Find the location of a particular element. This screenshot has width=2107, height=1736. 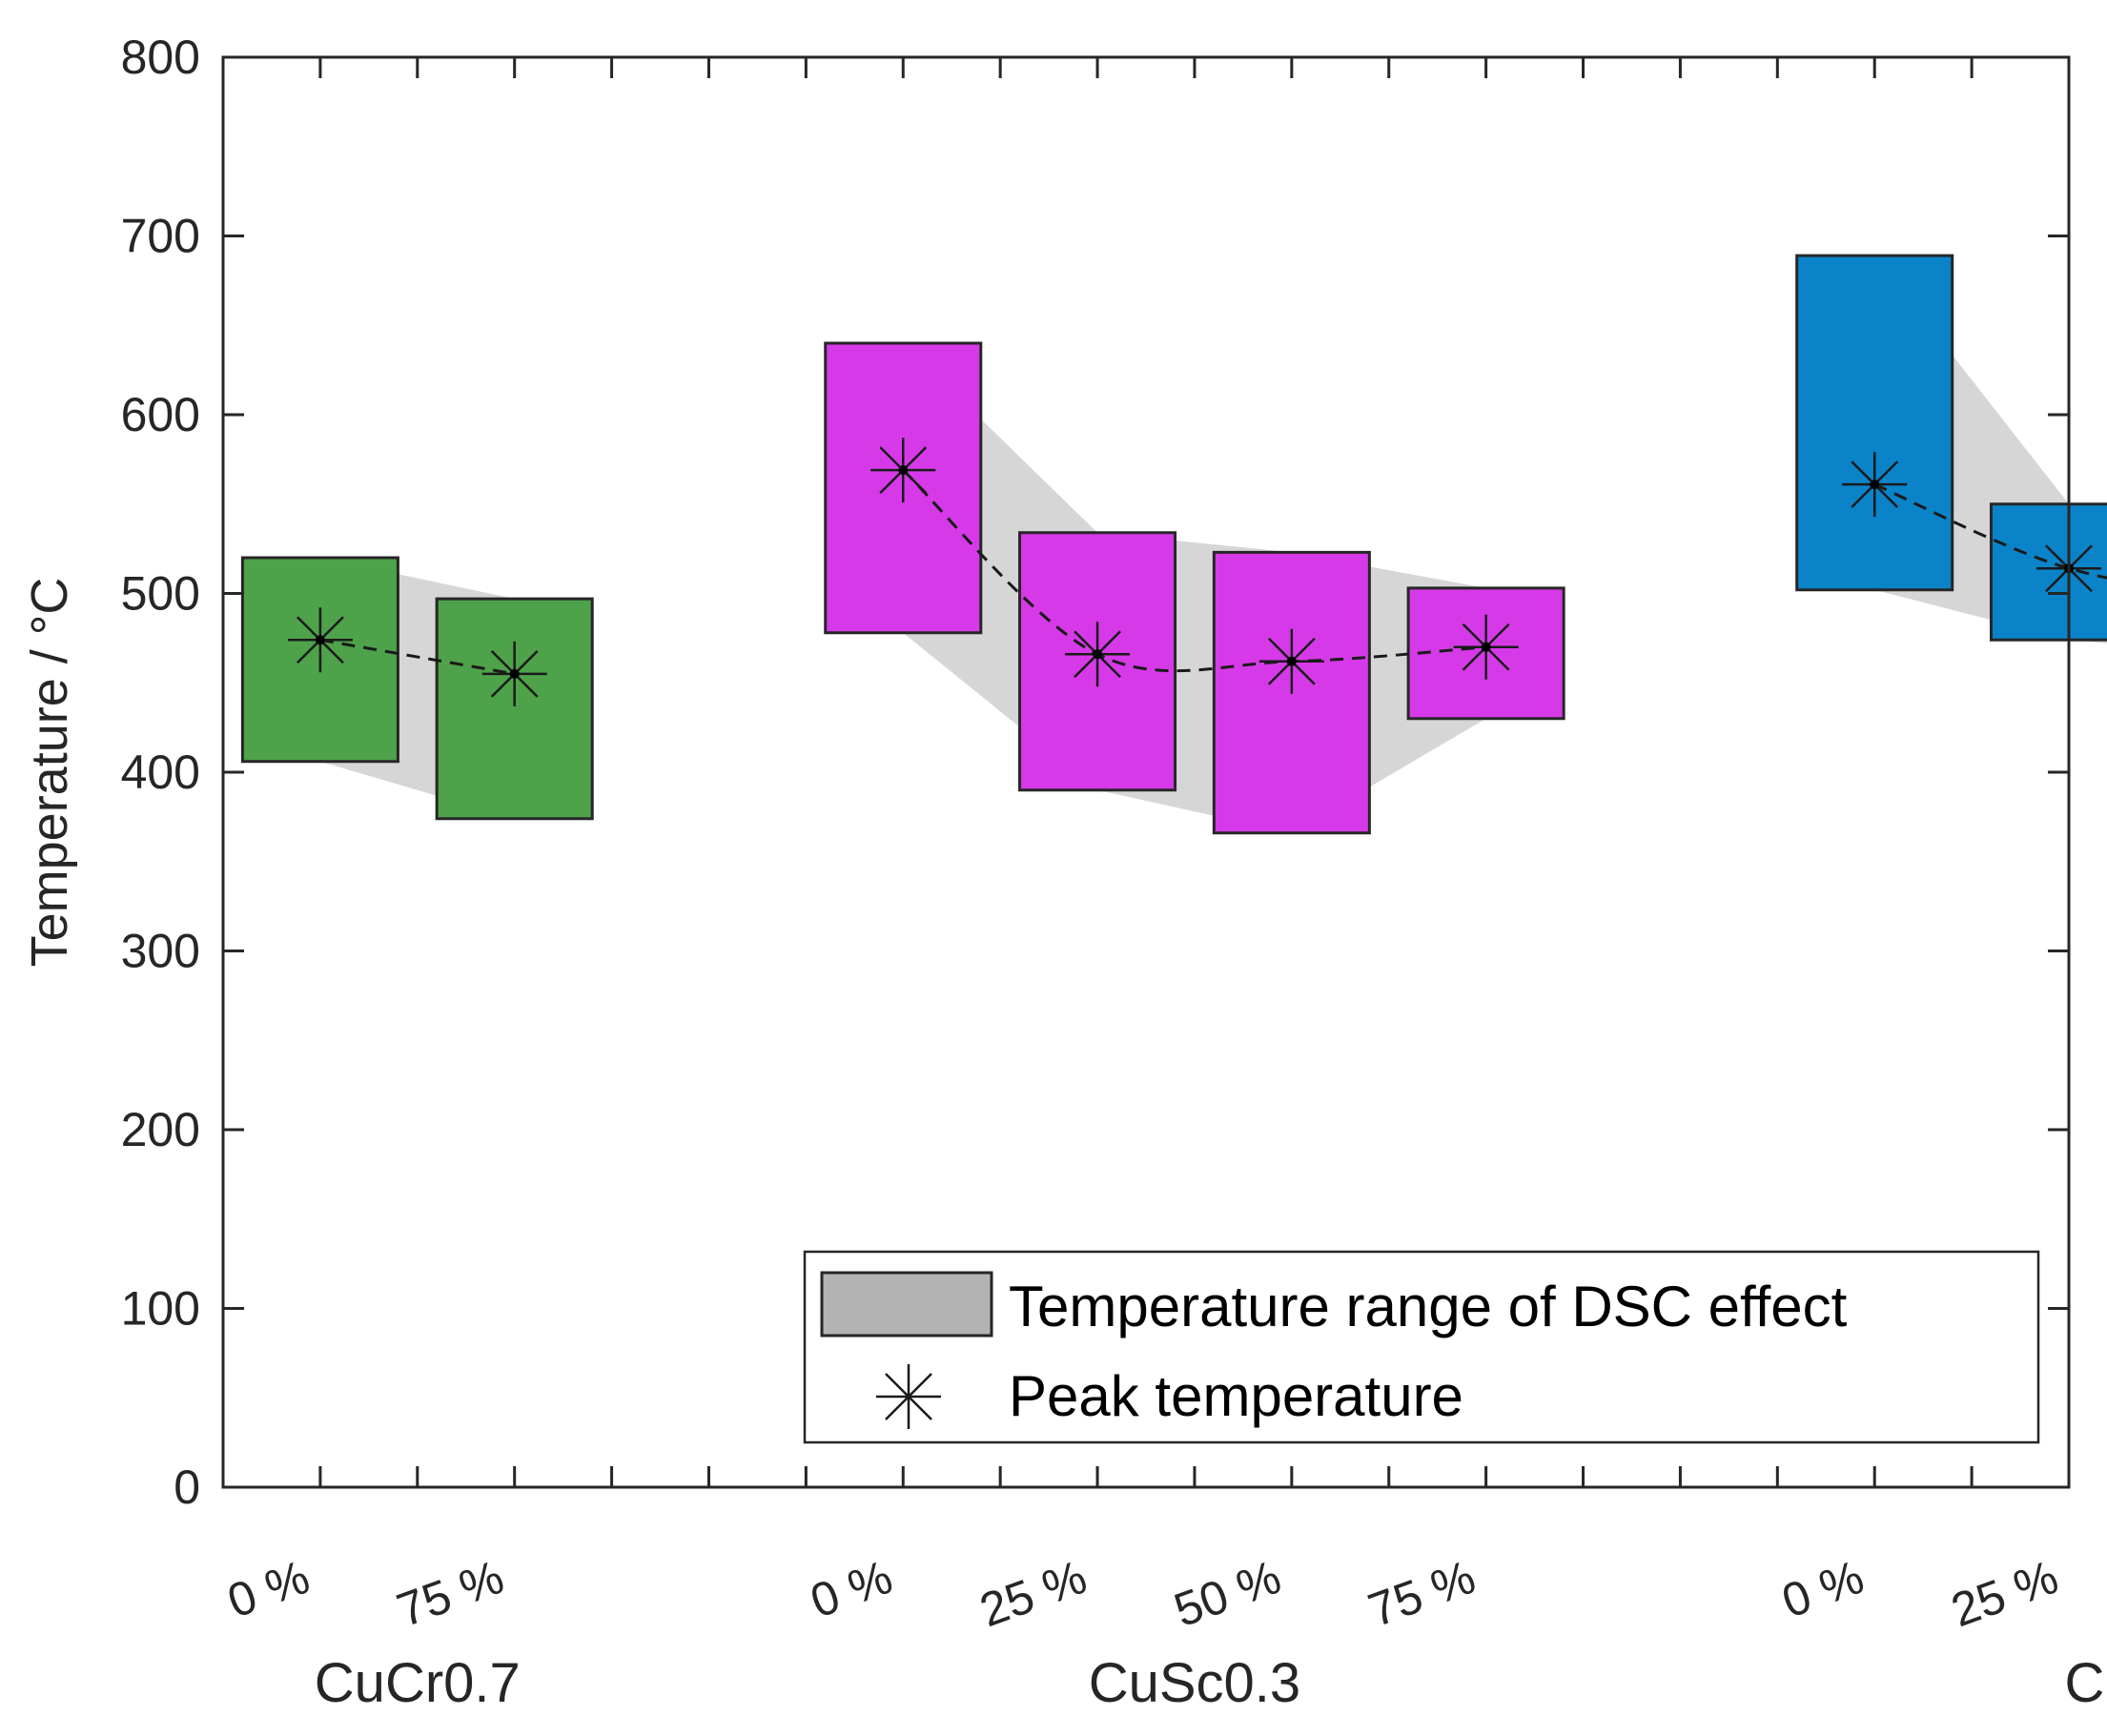

legend-star is located at coordinates (909, 1396).